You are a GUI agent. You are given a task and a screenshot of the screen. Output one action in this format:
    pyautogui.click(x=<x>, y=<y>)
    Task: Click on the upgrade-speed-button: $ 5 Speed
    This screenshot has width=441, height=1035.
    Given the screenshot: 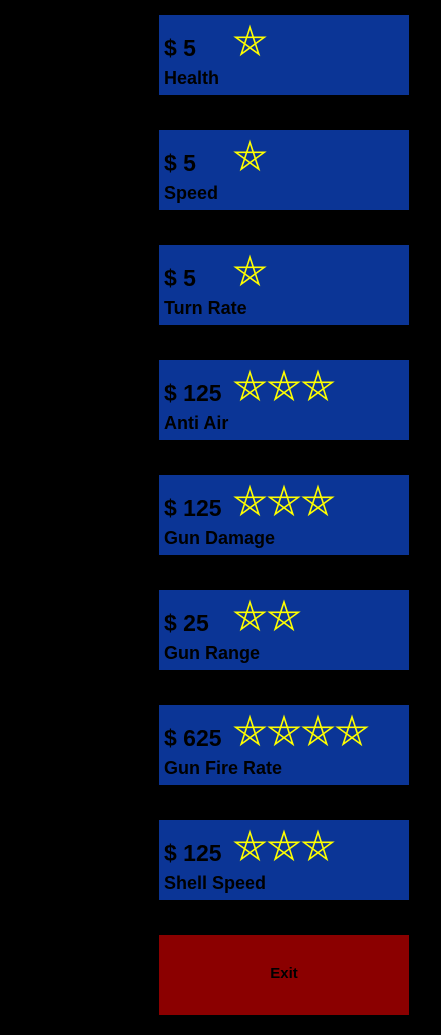 What is the action you would take?
    pyautogui.click(x=284, y=170)
    